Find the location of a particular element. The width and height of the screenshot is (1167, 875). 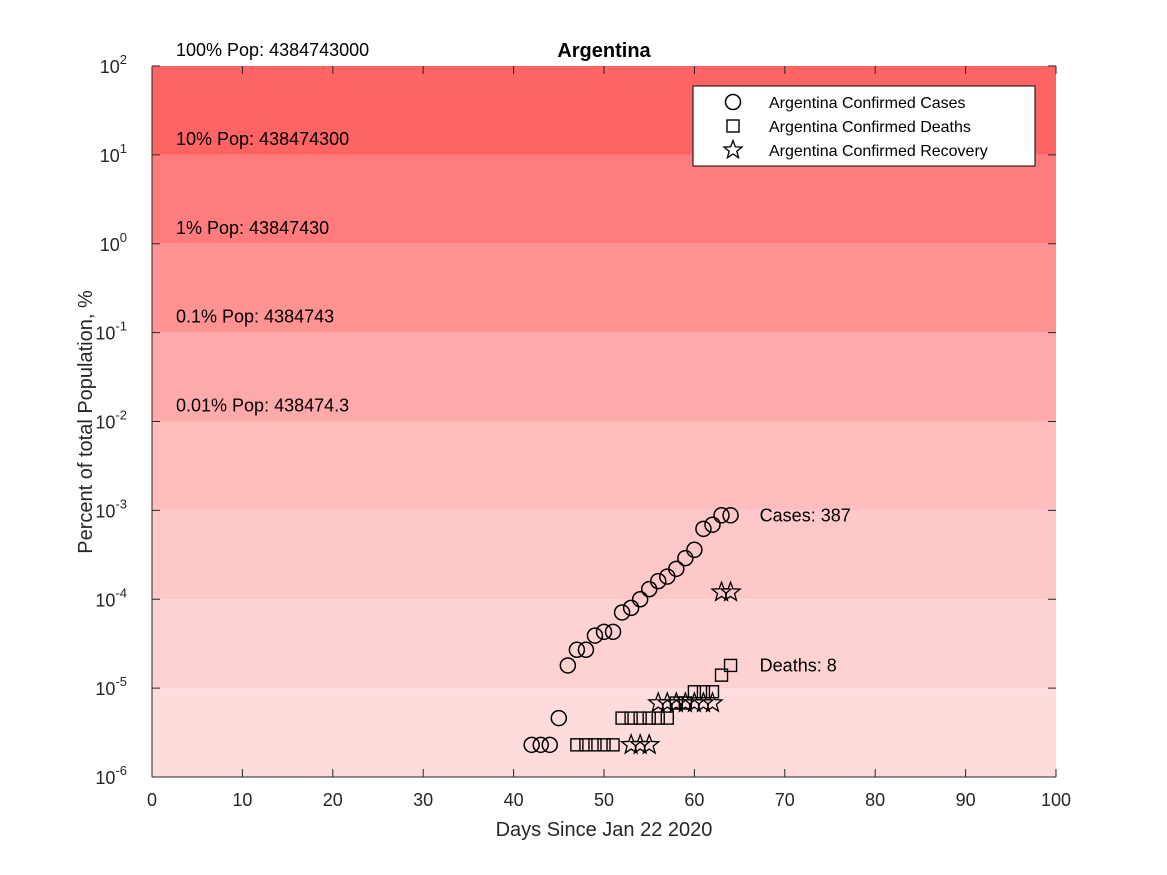

y-tick-label: 10² is located at coordinates (113, 64).